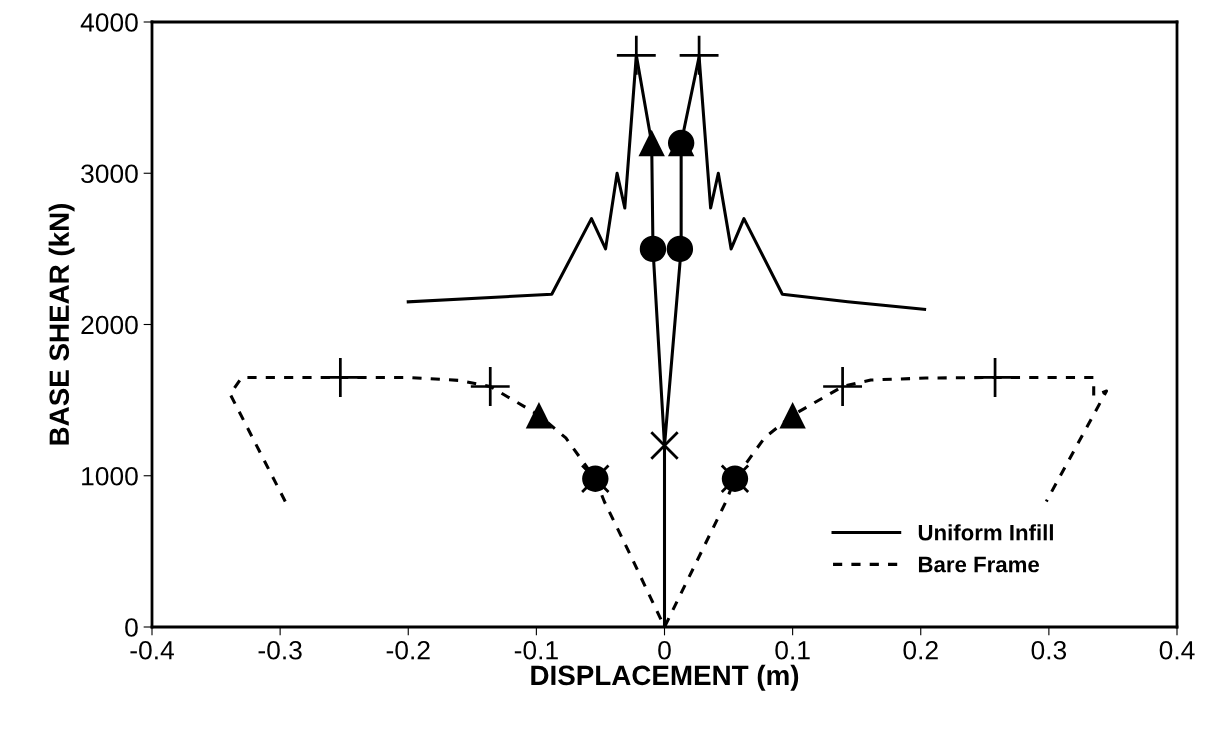 This screenshot has height=732, width=1215. I want to click on x-tick-label: 0.3, so click(1049, 650).